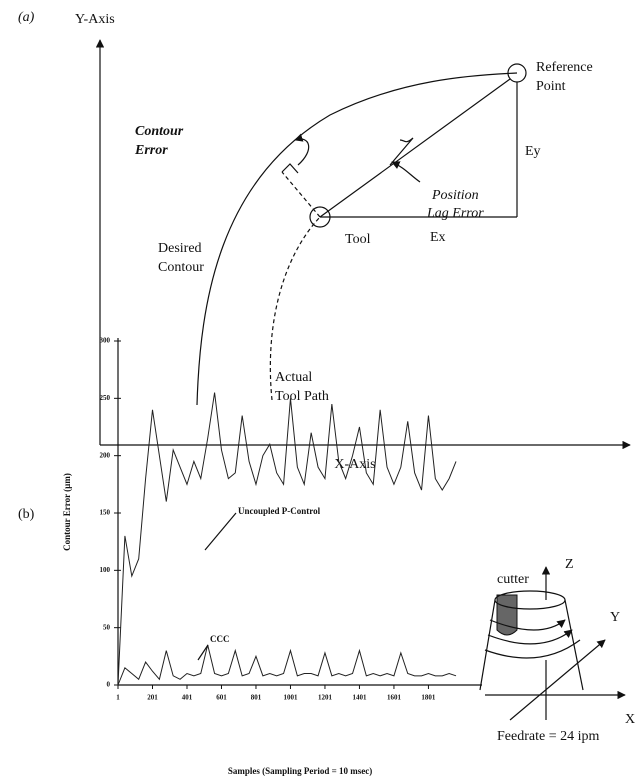  Describe the element at coordinates (428, 698) in the screenshot. I see `x-tick-label: 1801` at that location.